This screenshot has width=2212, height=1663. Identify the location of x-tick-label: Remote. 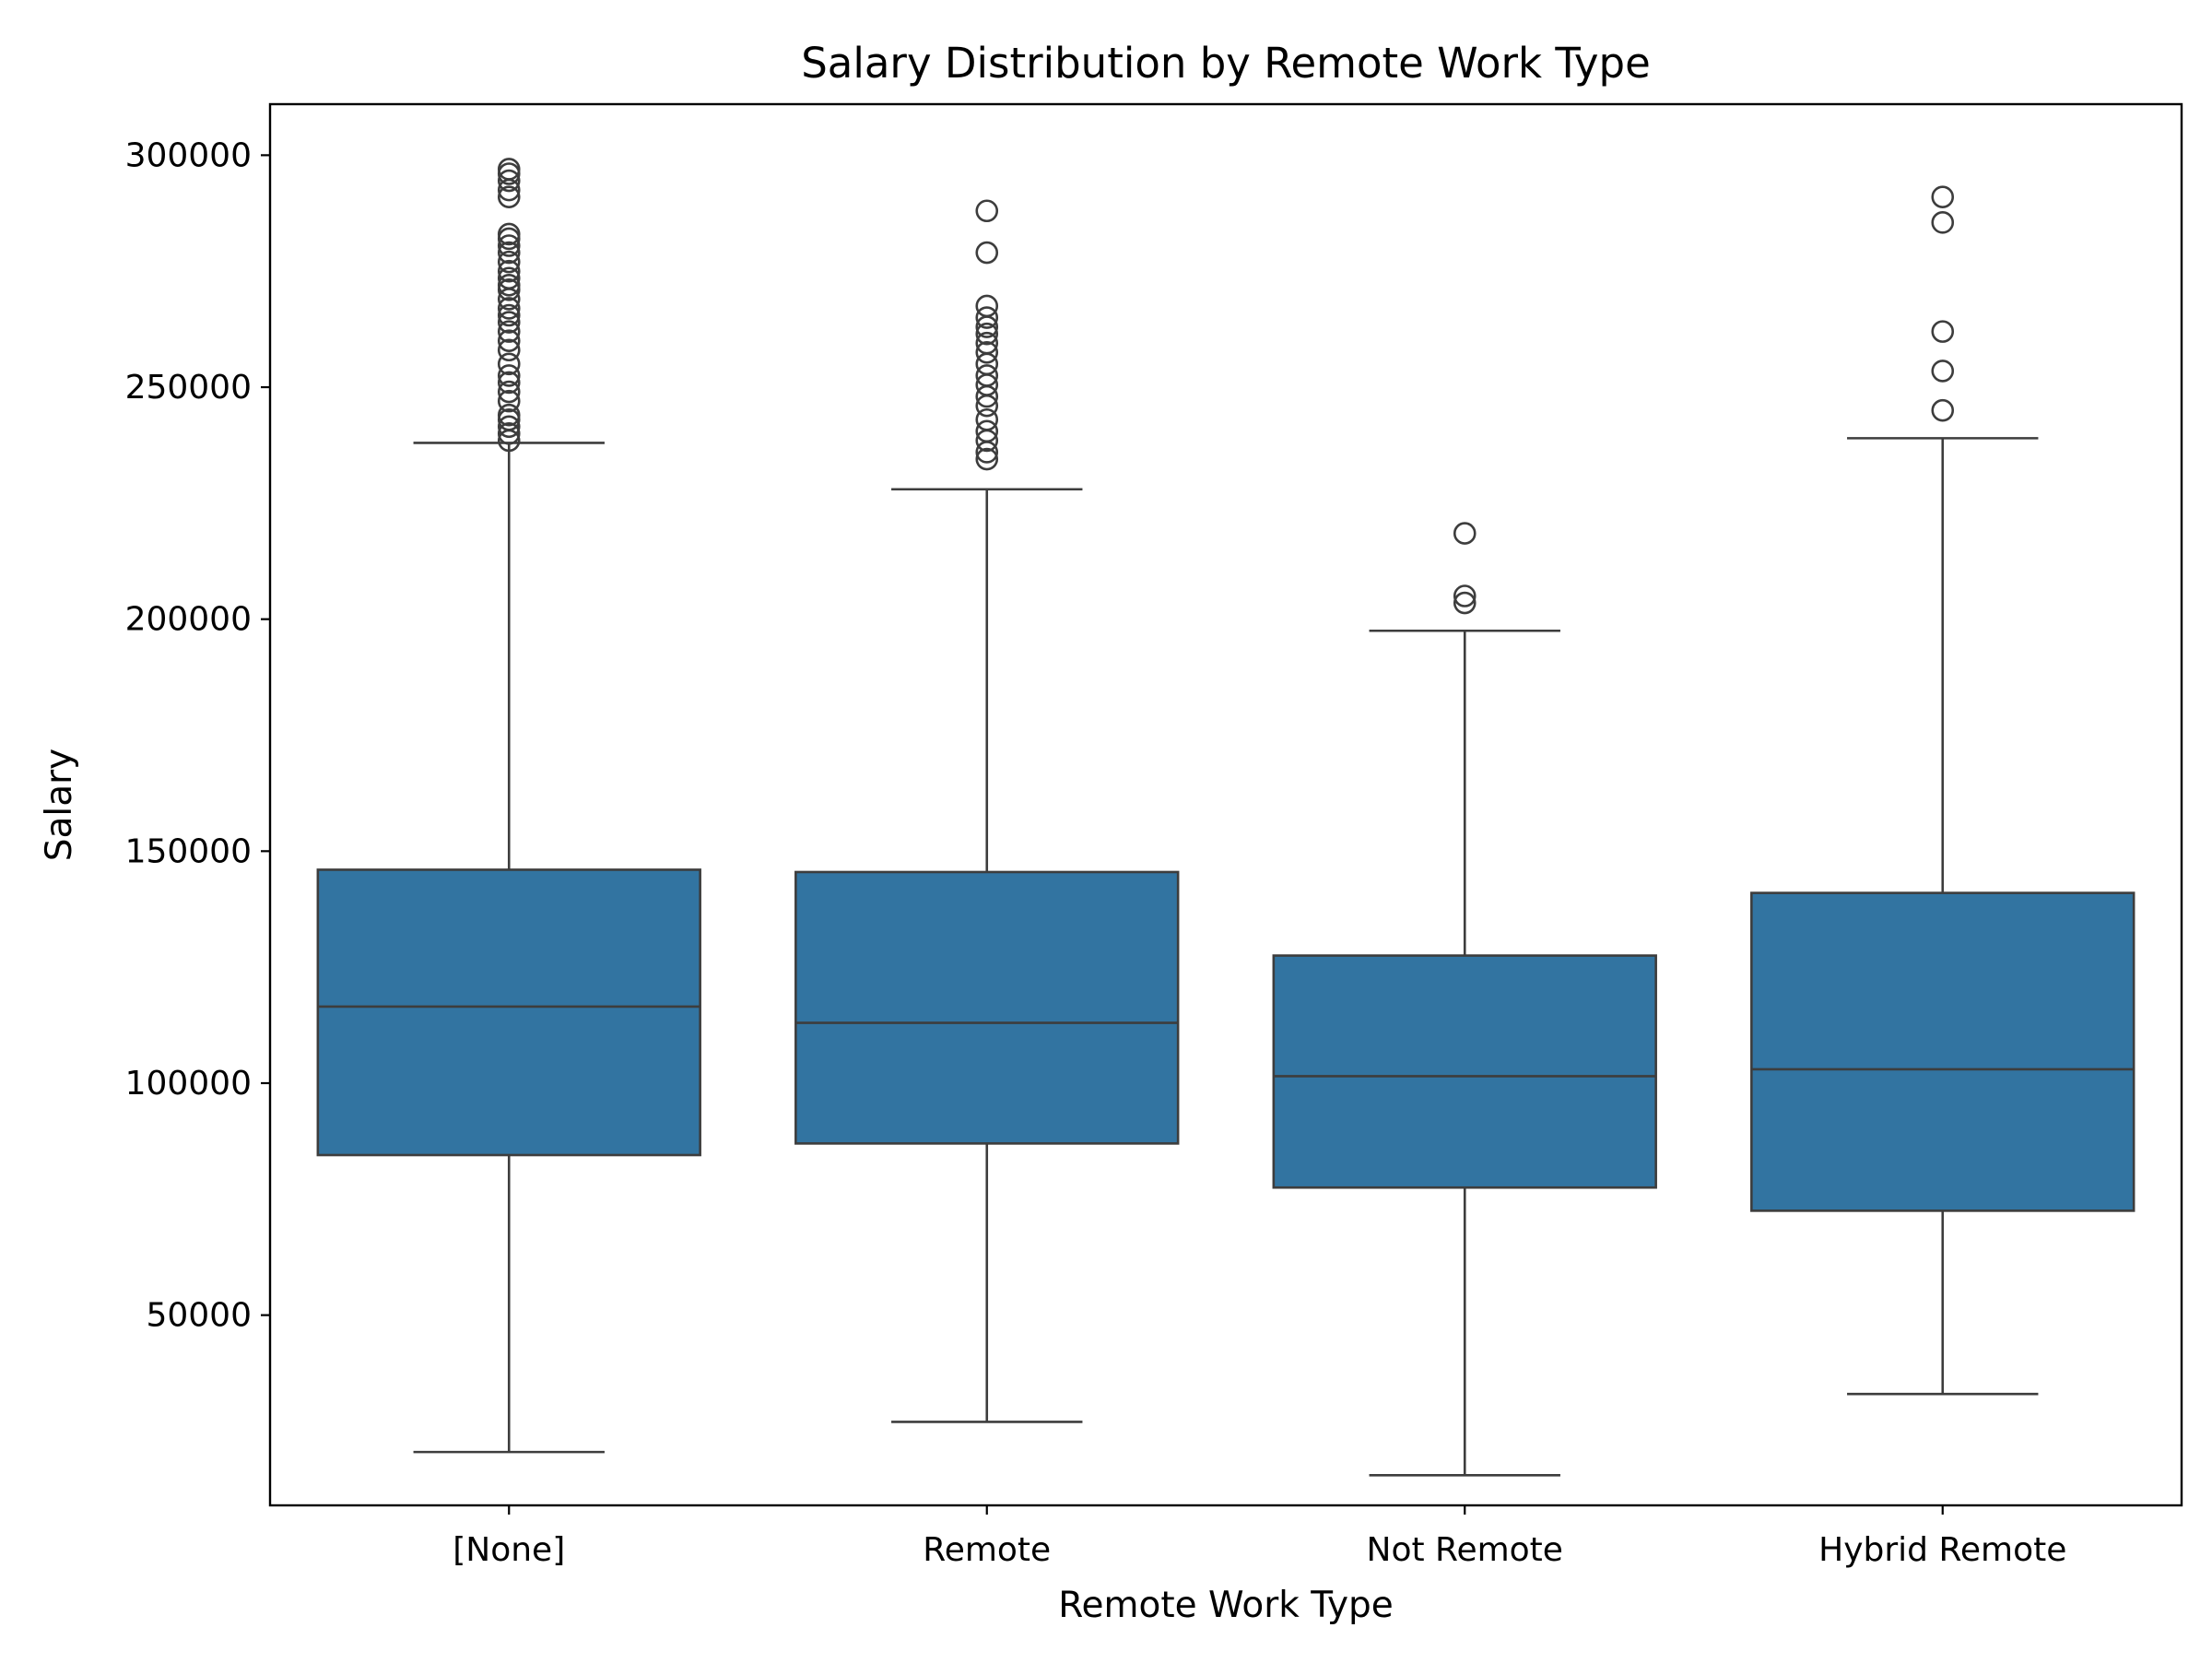
(987, 1550).